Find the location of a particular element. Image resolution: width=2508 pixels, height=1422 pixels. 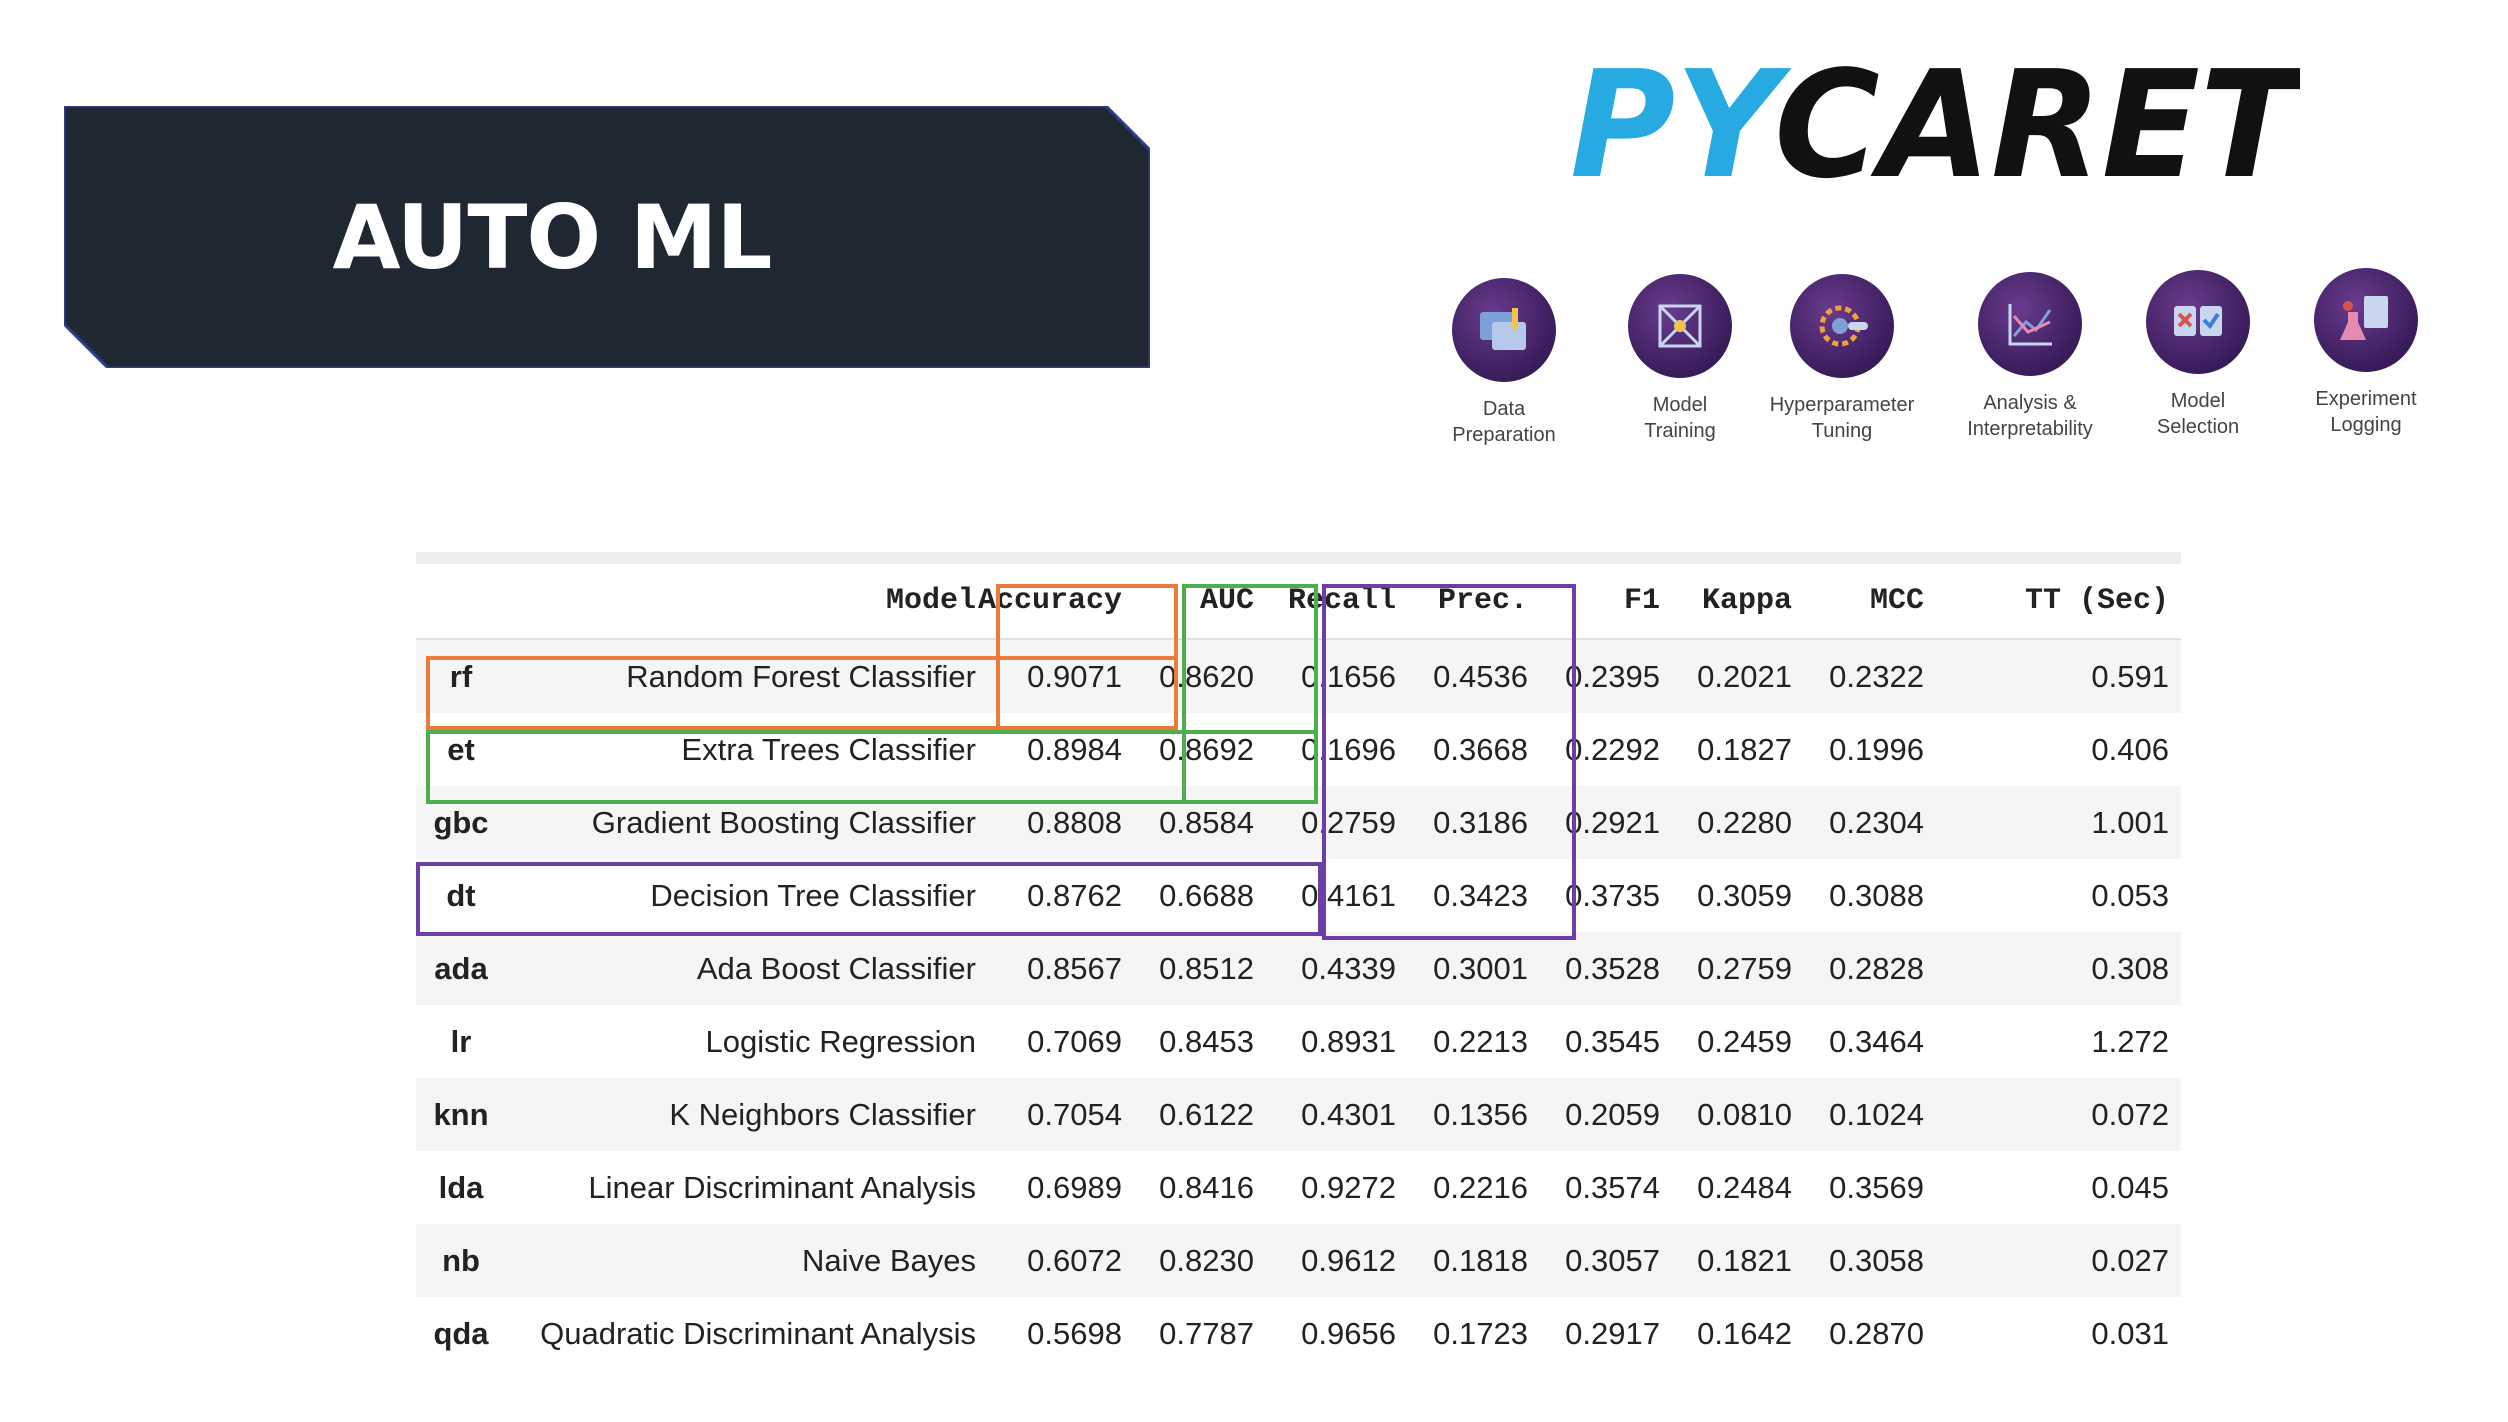

feature-label: Data Preparation is located at coordinates (1504, 422).